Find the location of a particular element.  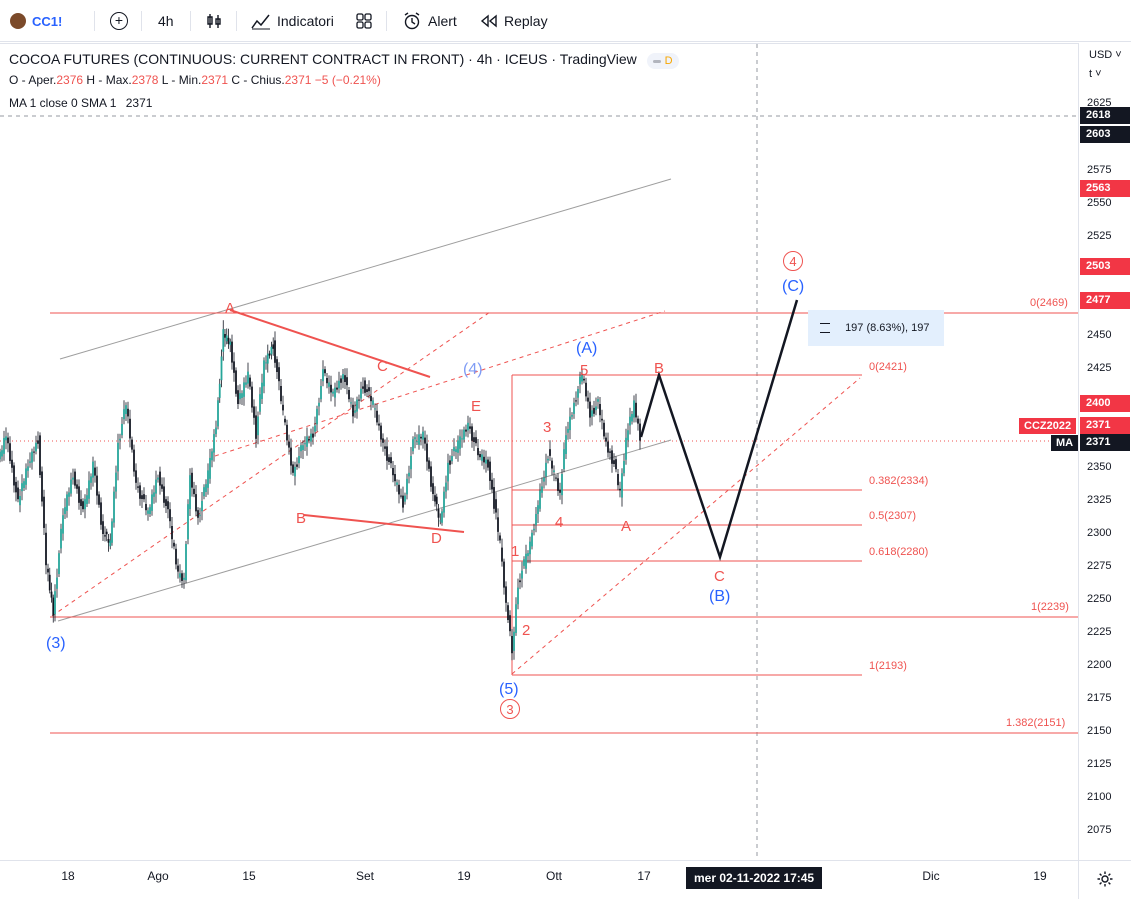

triangle-upper-line is located at coordinates (330, 343).